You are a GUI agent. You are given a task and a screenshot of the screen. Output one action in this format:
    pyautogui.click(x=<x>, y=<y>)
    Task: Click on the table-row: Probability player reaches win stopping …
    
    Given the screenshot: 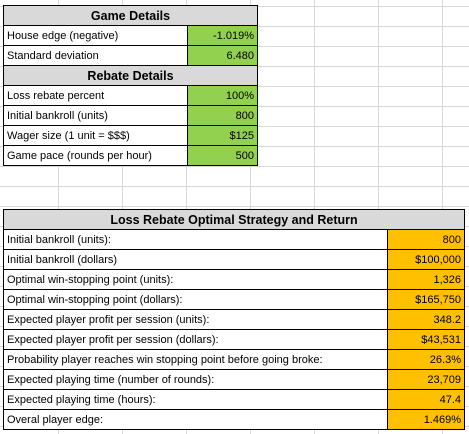 What is the action you would take?
    pyautogui.click(x=233, y=359)
    